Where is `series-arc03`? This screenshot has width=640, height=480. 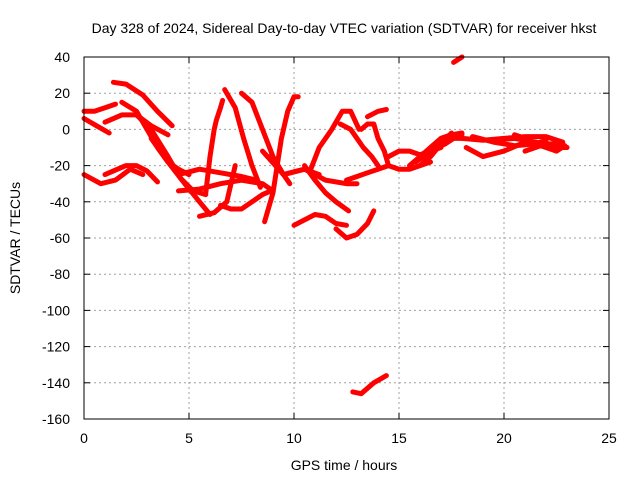 series-arc03 is located at coordinates (99, 107).